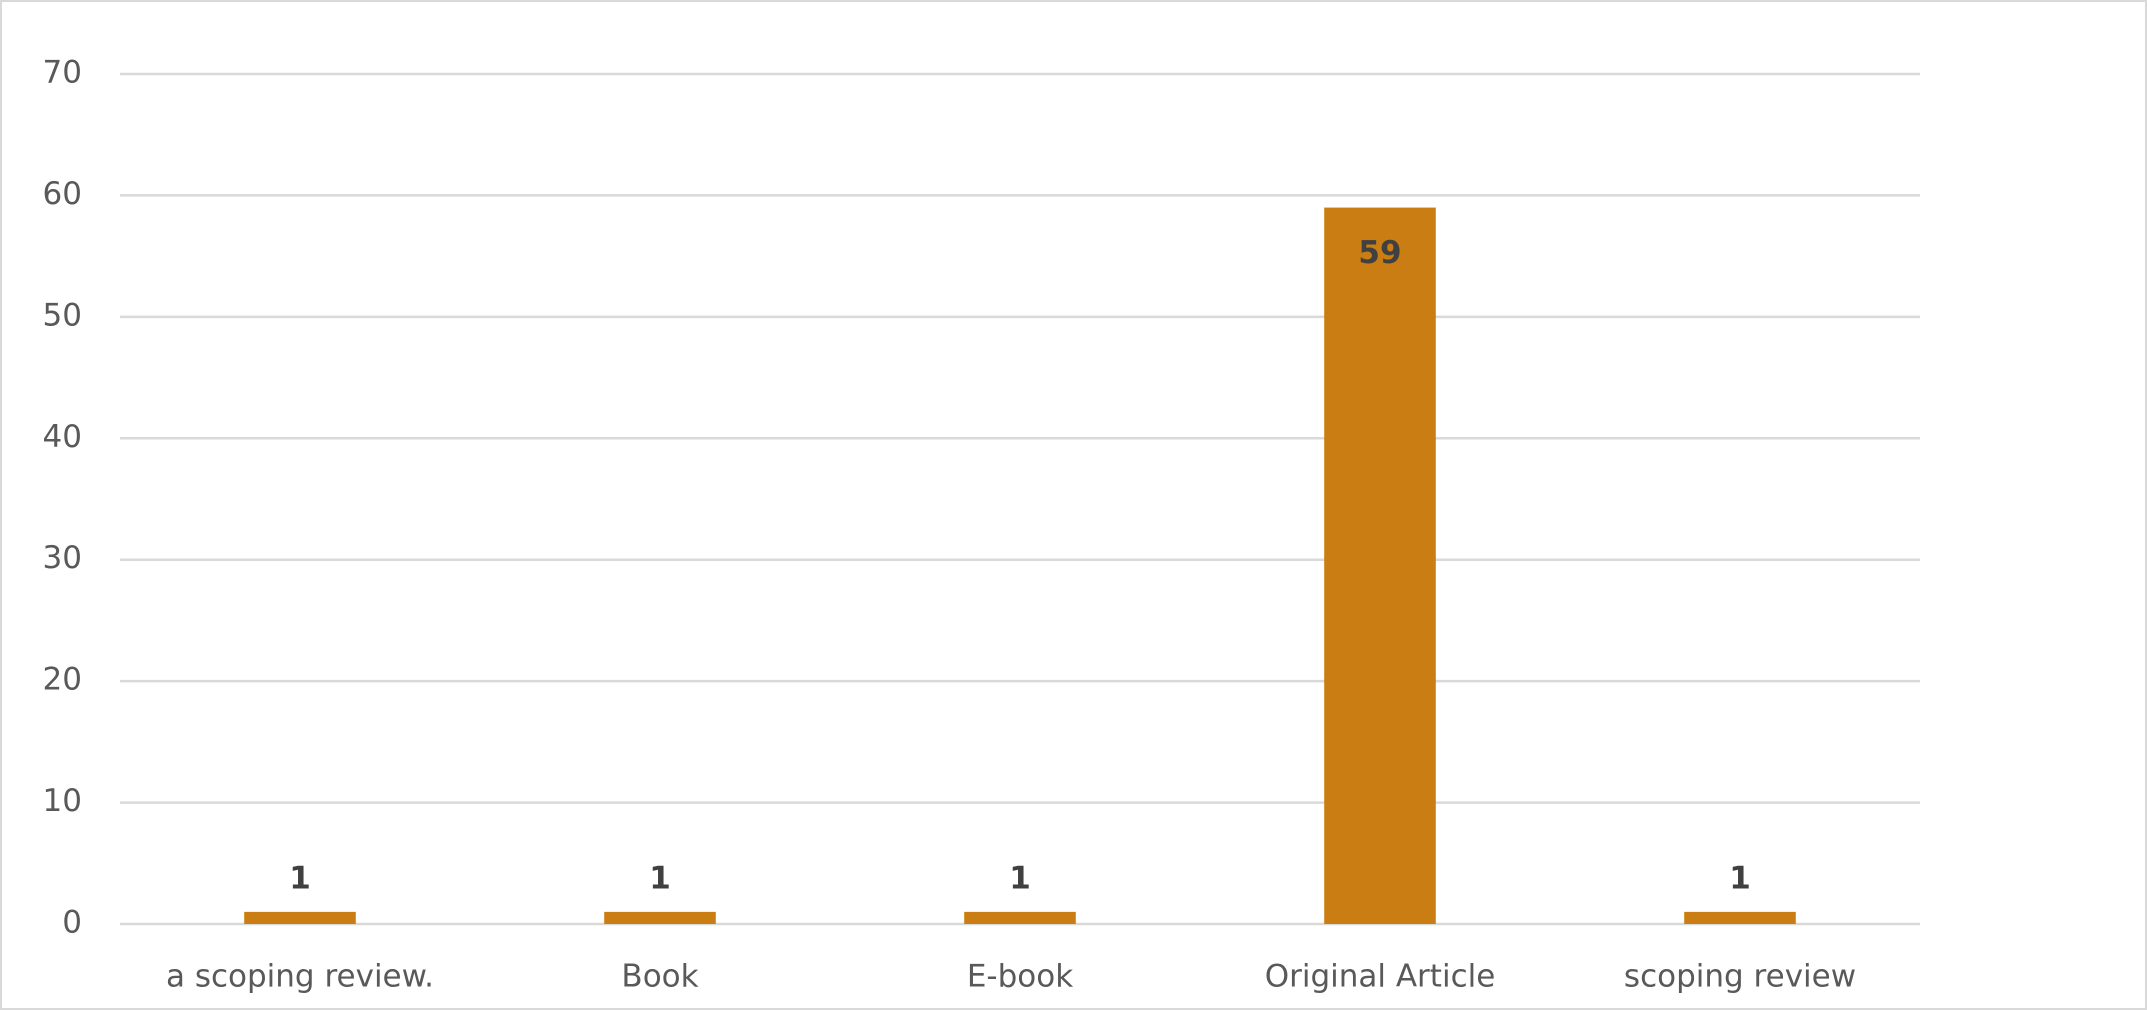  What do you see at coordinates (1020, 977) in the screenshot?
I see `x-tick-label: E-book` at bounding box center [1020, 977].